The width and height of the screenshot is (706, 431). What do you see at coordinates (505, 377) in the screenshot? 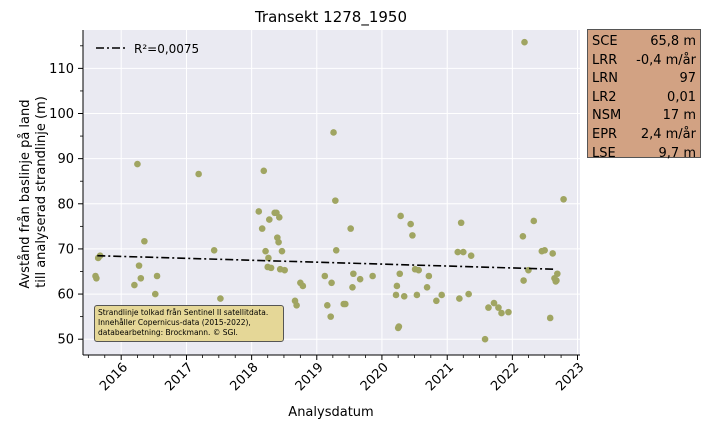
I see `x-tick-label: 2022` at bounding box center [505, 377].